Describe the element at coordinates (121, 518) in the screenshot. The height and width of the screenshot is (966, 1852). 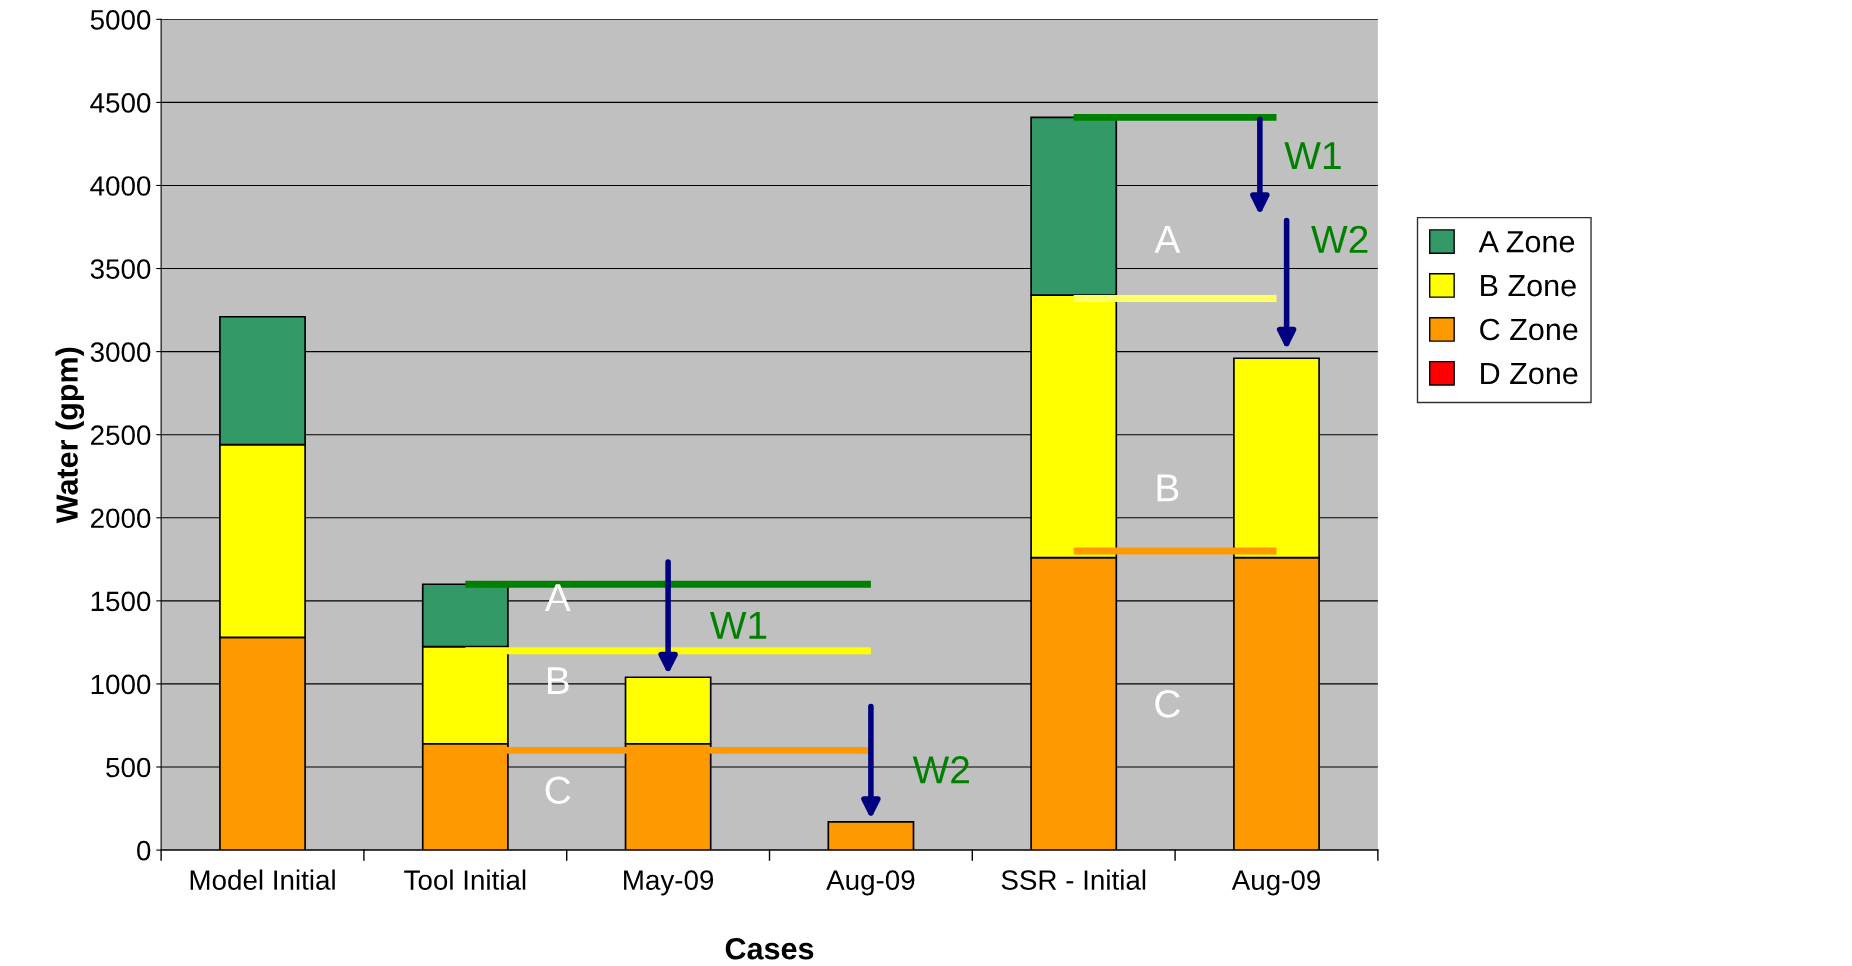
I see `y-tick-label: 2000` at that location.